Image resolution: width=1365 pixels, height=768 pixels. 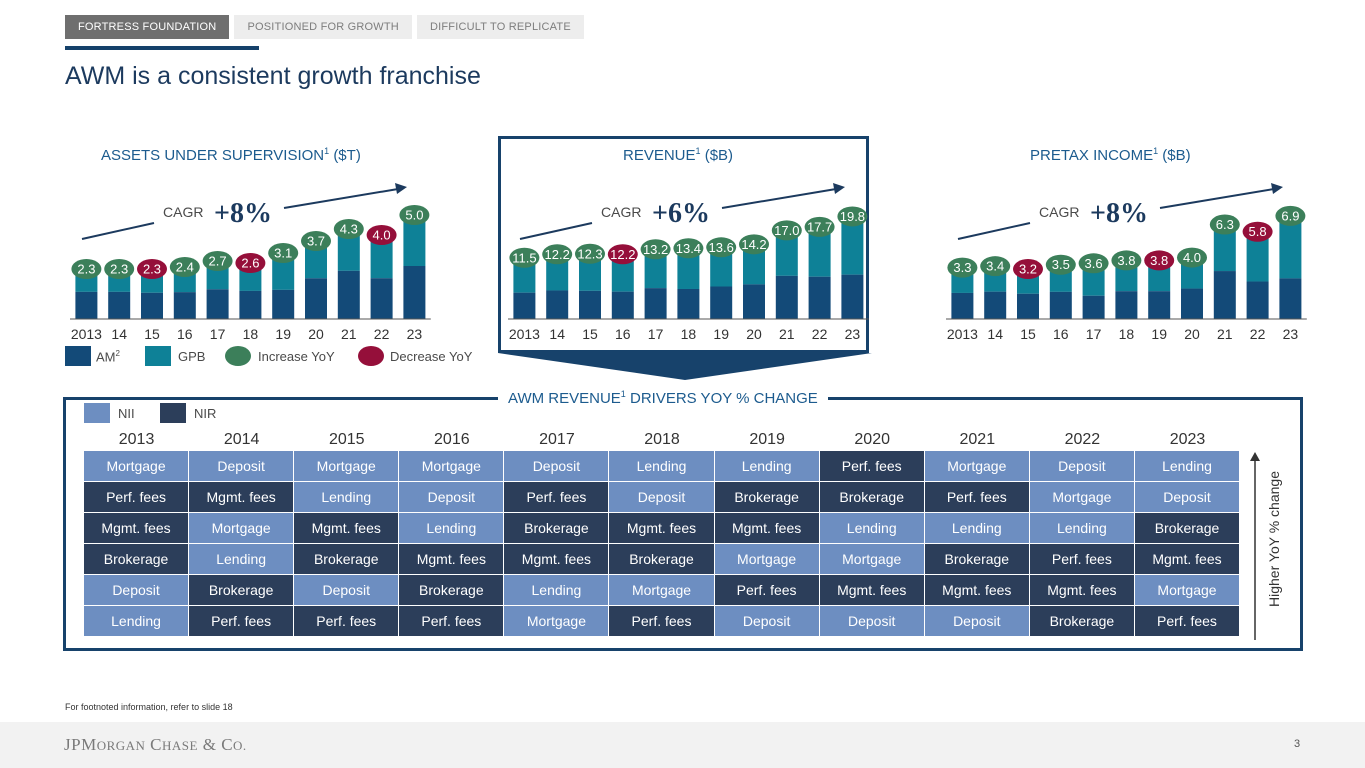 I want to click on tab-difficult-to-replicate: DIFFICULT TO REPLICATE, so click(x=500, y=27).